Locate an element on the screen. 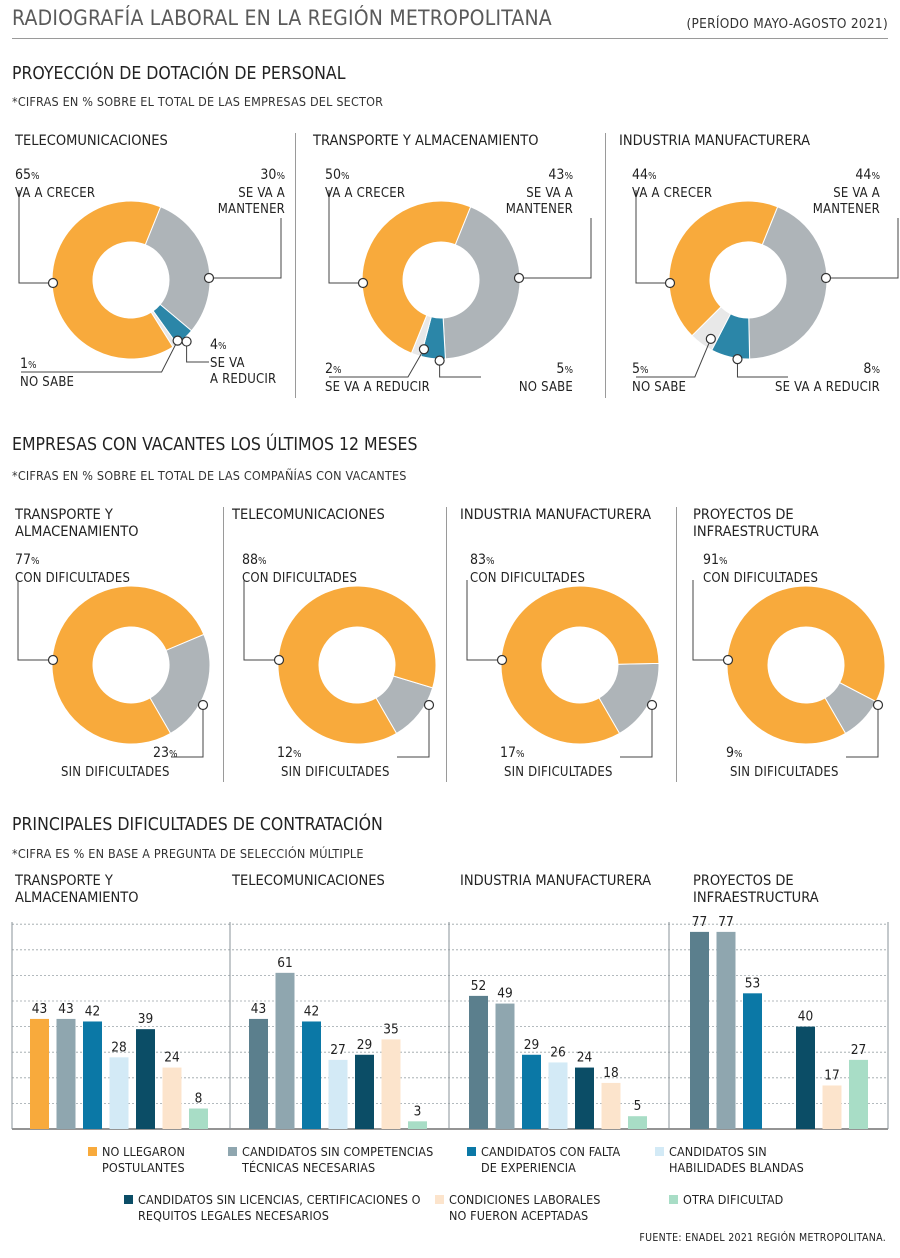 Image resolution: width=900 pixels, height=1258 pixels. mantener-label: SE VA A MANTENER is located at coordinates (846, 201).